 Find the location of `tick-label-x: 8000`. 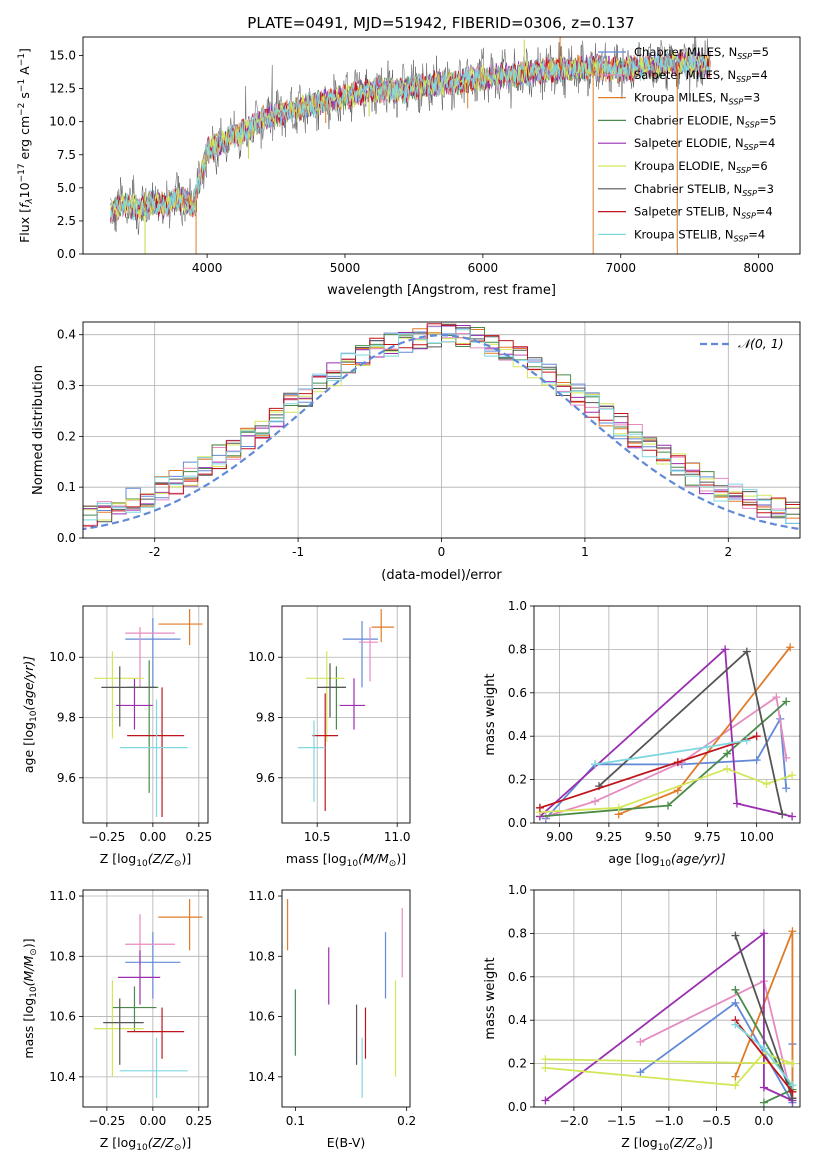

tick-label-x: 8000 is located at coordinates (758, 268).